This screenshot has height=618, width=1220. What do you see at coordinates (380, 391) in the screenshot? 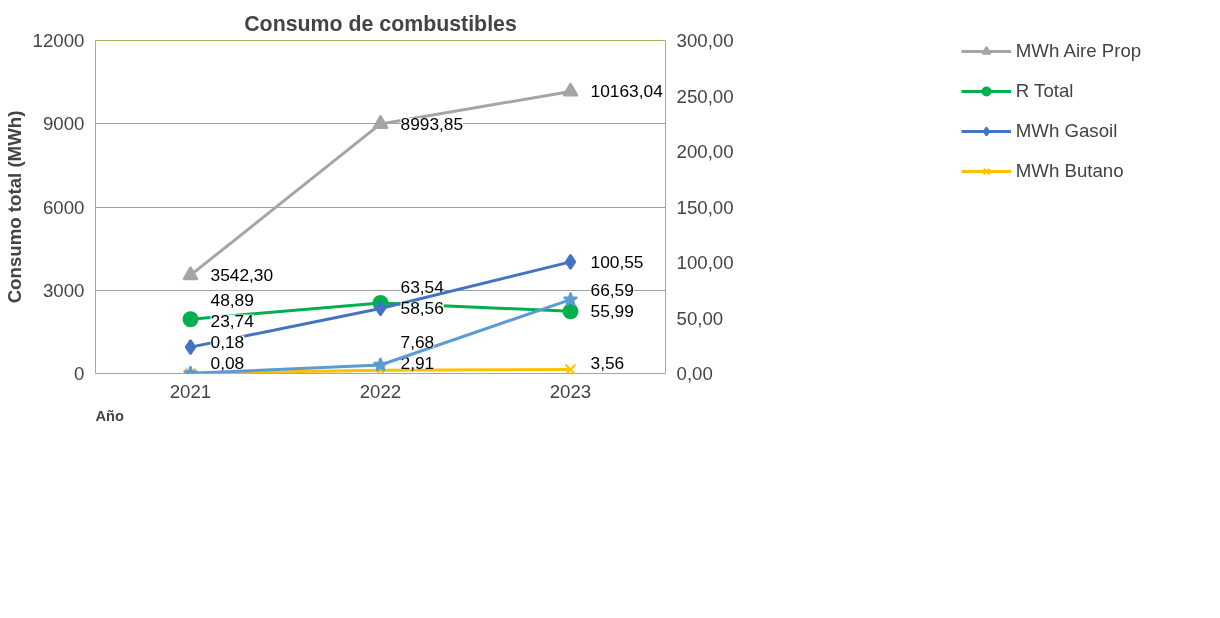
I see `x-tick-label: 2022` at bounding box center [380, 391].